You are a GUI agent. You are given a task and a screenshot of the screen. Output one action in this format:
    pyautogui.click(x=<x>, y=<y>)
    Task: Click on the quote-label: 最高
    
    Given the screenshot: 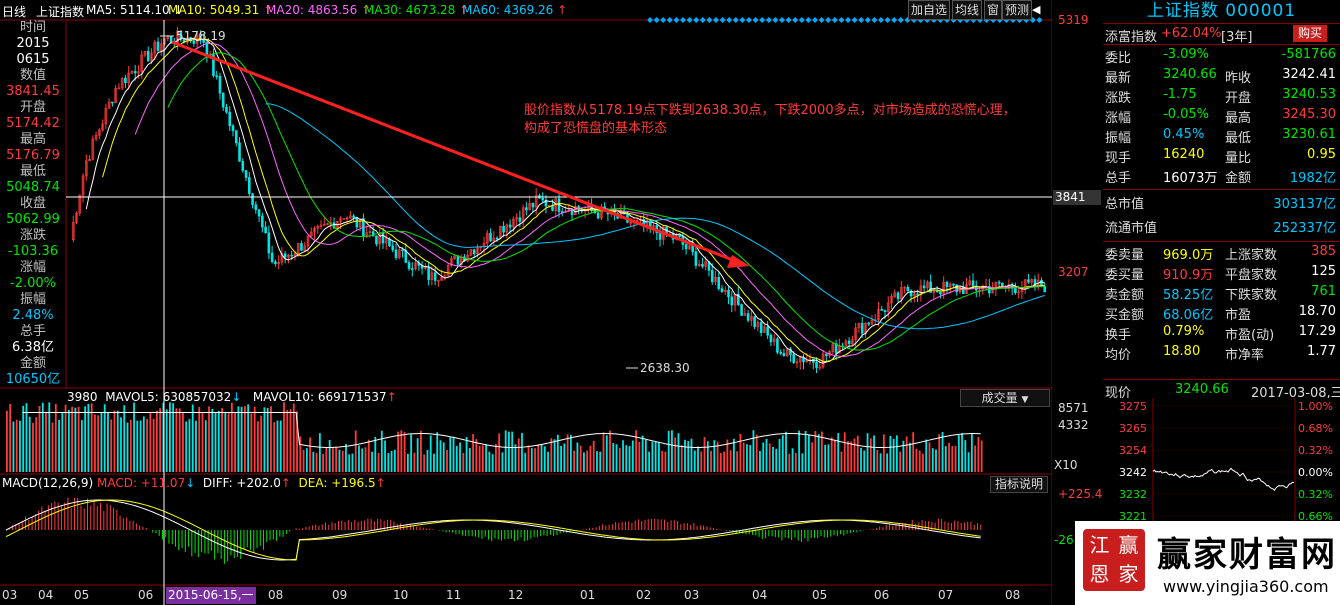 What is the action you would take?
    pyautogui.click(x=1238, y=118)
    